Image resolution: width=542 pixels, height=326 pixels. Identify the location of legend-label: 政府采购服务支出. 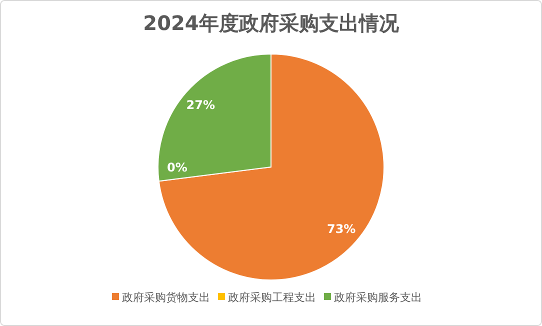
(378, 297).